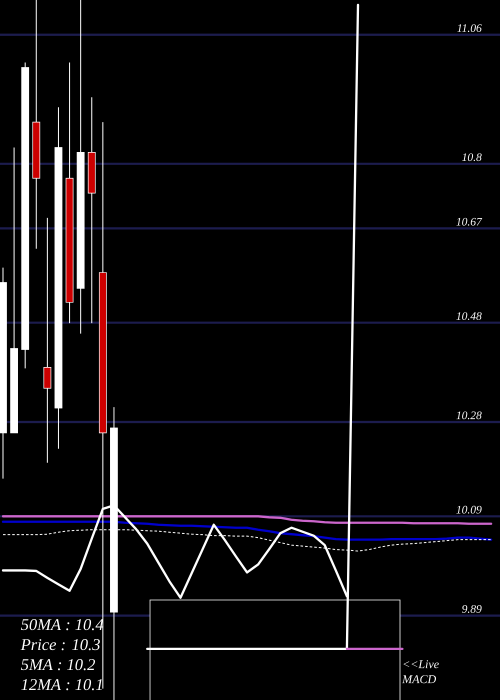 This screenshot has height=700, width=500. Describe the element at coordinates (420, 672) in the screenshot. I see `annotation: <<Live MACD` at that location.